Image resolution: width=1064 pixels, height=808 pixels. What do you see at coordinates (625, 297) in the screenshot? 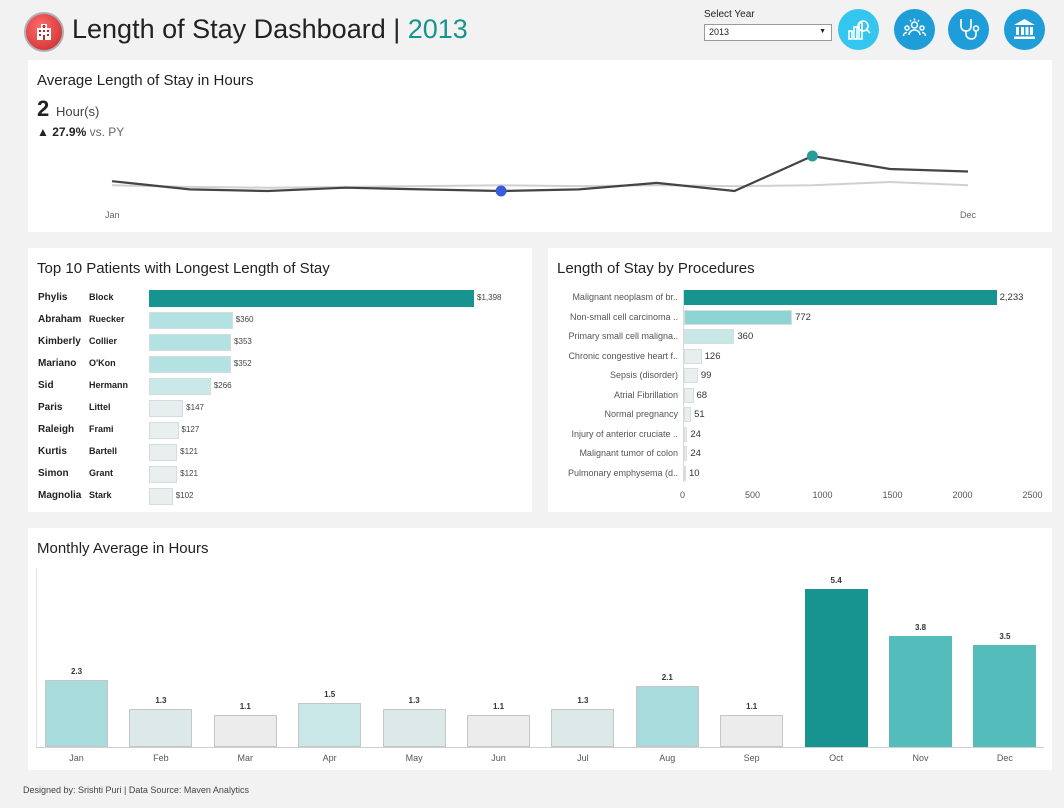
I see `procedure-label: Malignant neoplasm of br..` at bounding box center [625, 297].